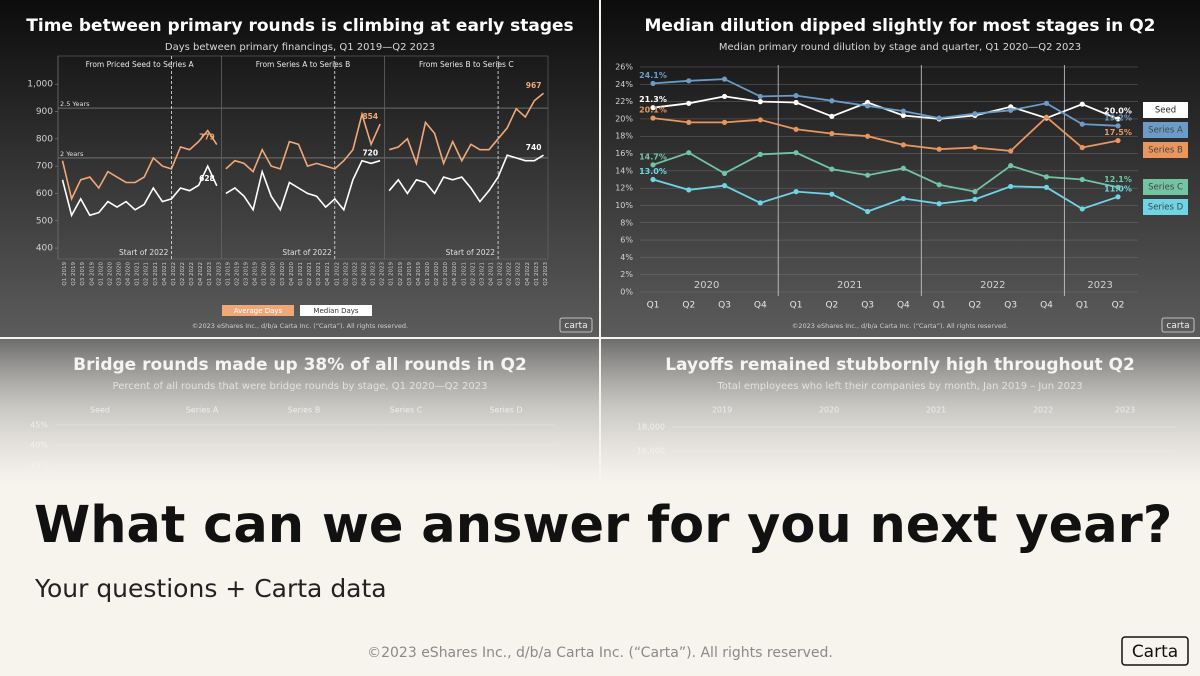 The width and height of the screenshot is (1200, 676). I want to click on value-label: 20.1%, so click(653, 110).